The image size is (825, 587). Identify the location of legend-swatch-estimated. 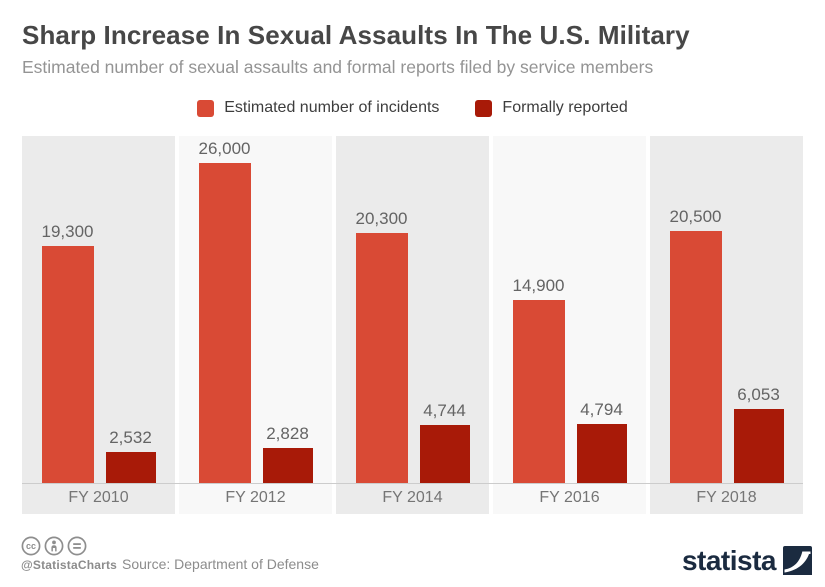
(206, 108).